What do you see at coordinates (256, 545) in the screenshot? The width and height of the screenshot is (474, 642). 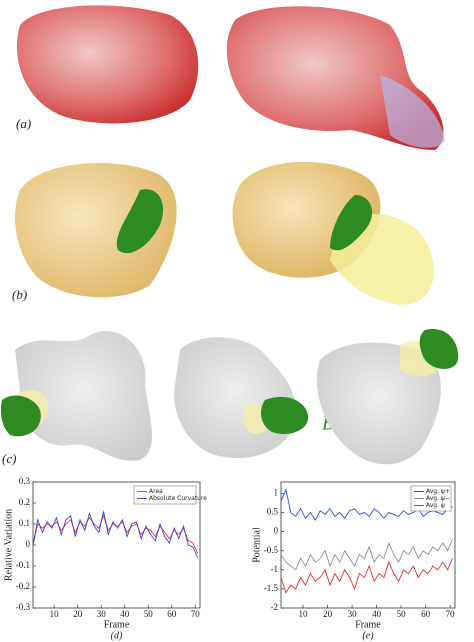 I see `y-axis-label: Potential` at bounding box center [256, 545].